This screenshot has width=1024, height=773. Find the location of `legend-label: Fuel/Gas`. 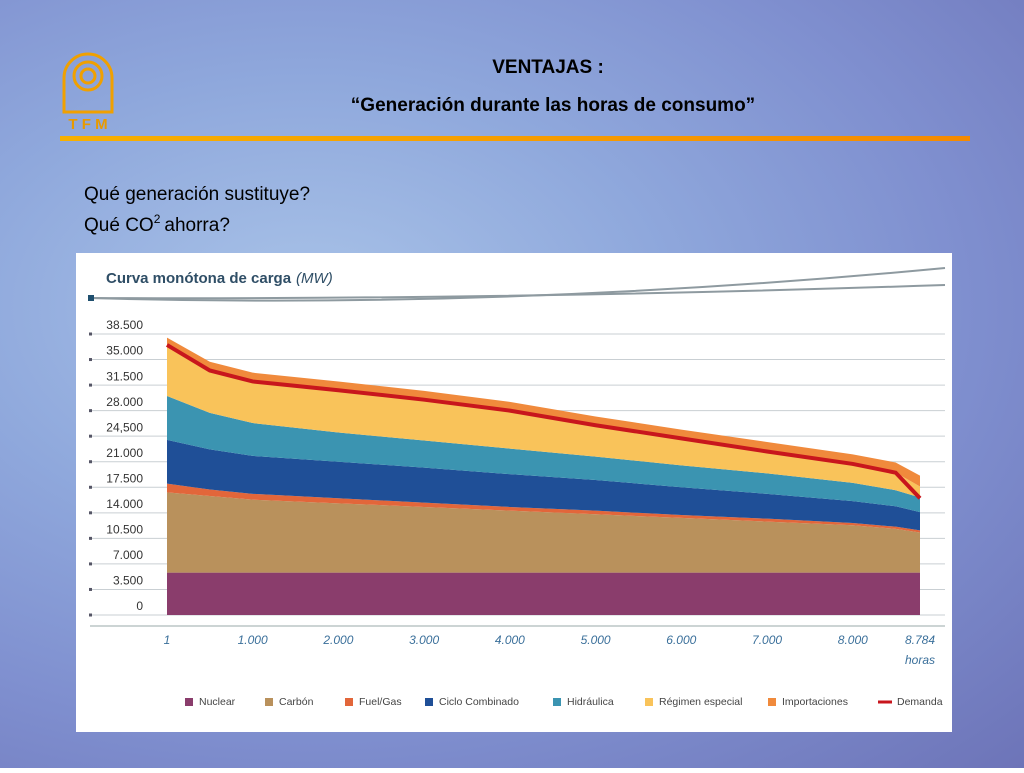

legend-label: Fuel/Gas is located at coordinates (380, 702).